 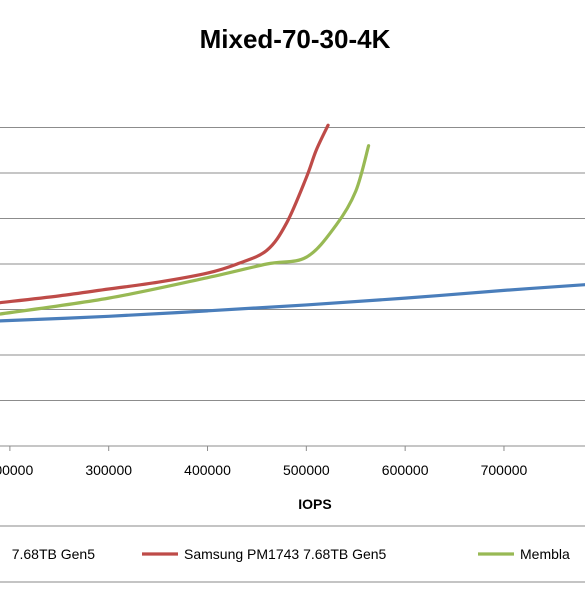 I want to click on x-tick-label: 700000, so click(x=504, y=470).